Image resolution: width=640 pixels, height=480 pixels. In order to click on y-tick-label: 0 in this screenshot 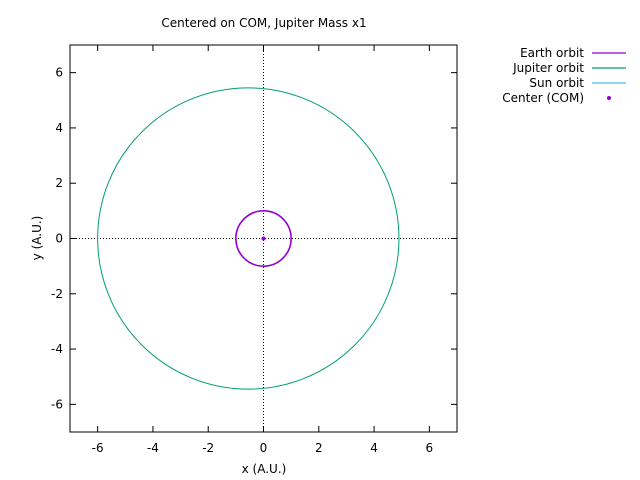, I will do `click(59, 239)`.